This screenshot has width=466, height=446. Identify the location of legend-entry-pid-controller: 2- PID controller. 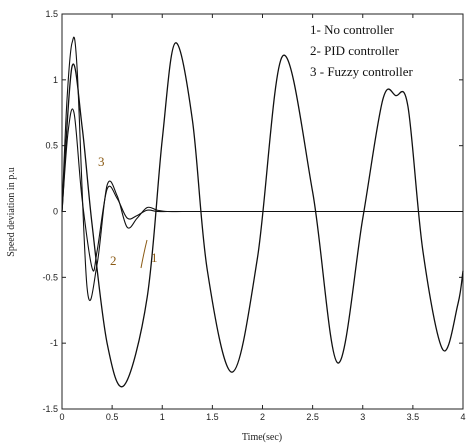
(354, 50).